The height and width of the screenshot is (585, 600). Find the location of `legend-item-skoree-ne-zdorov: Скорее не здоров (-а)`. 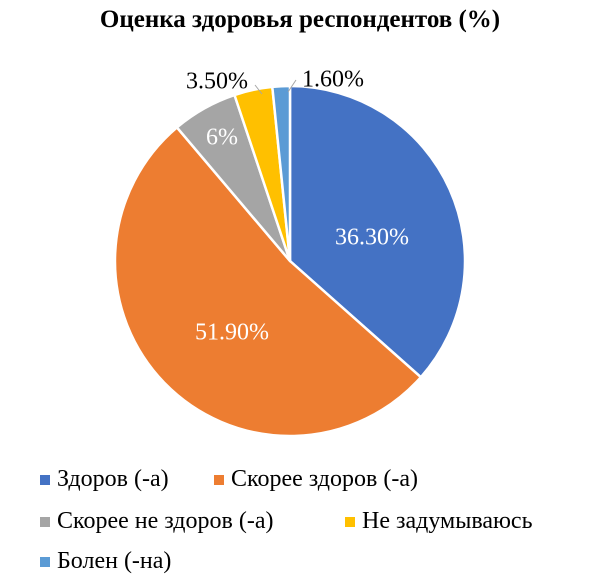

legend-item-skoree-ne-zdorov: Скорее не здоров (-а) is located at coordinates (156, 521).